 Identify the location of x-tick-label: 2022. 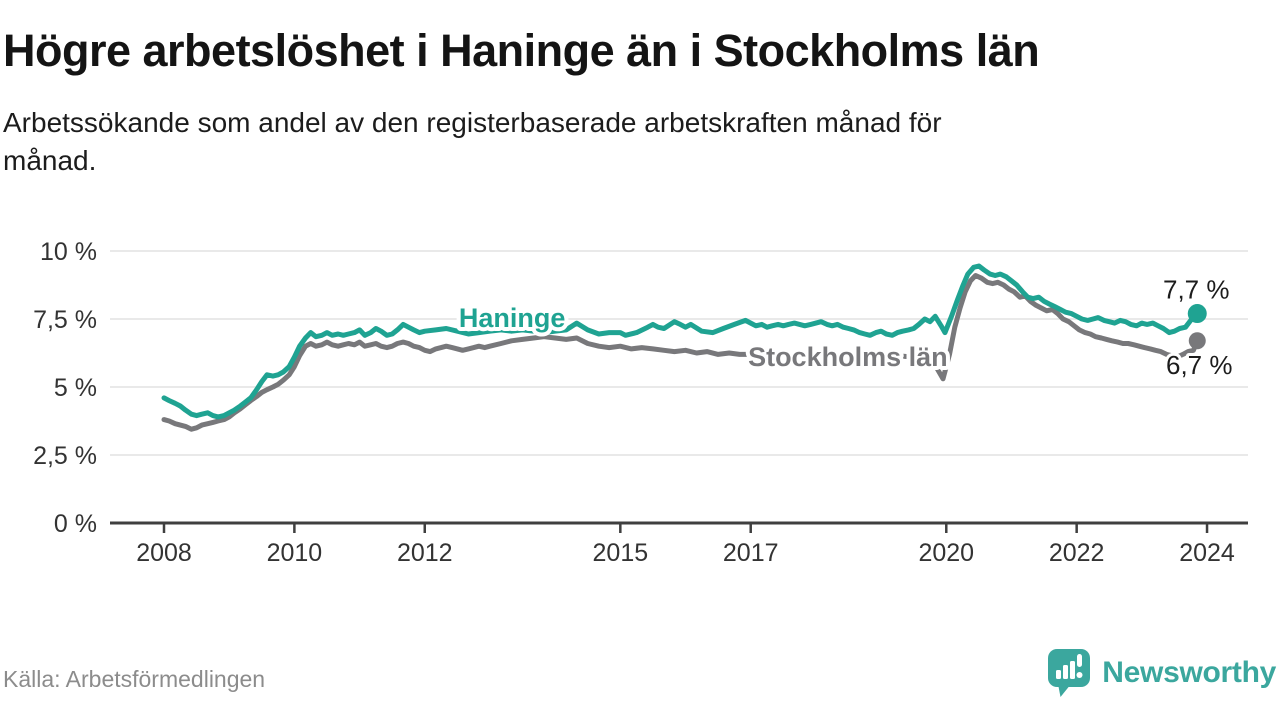
(1077, 553).